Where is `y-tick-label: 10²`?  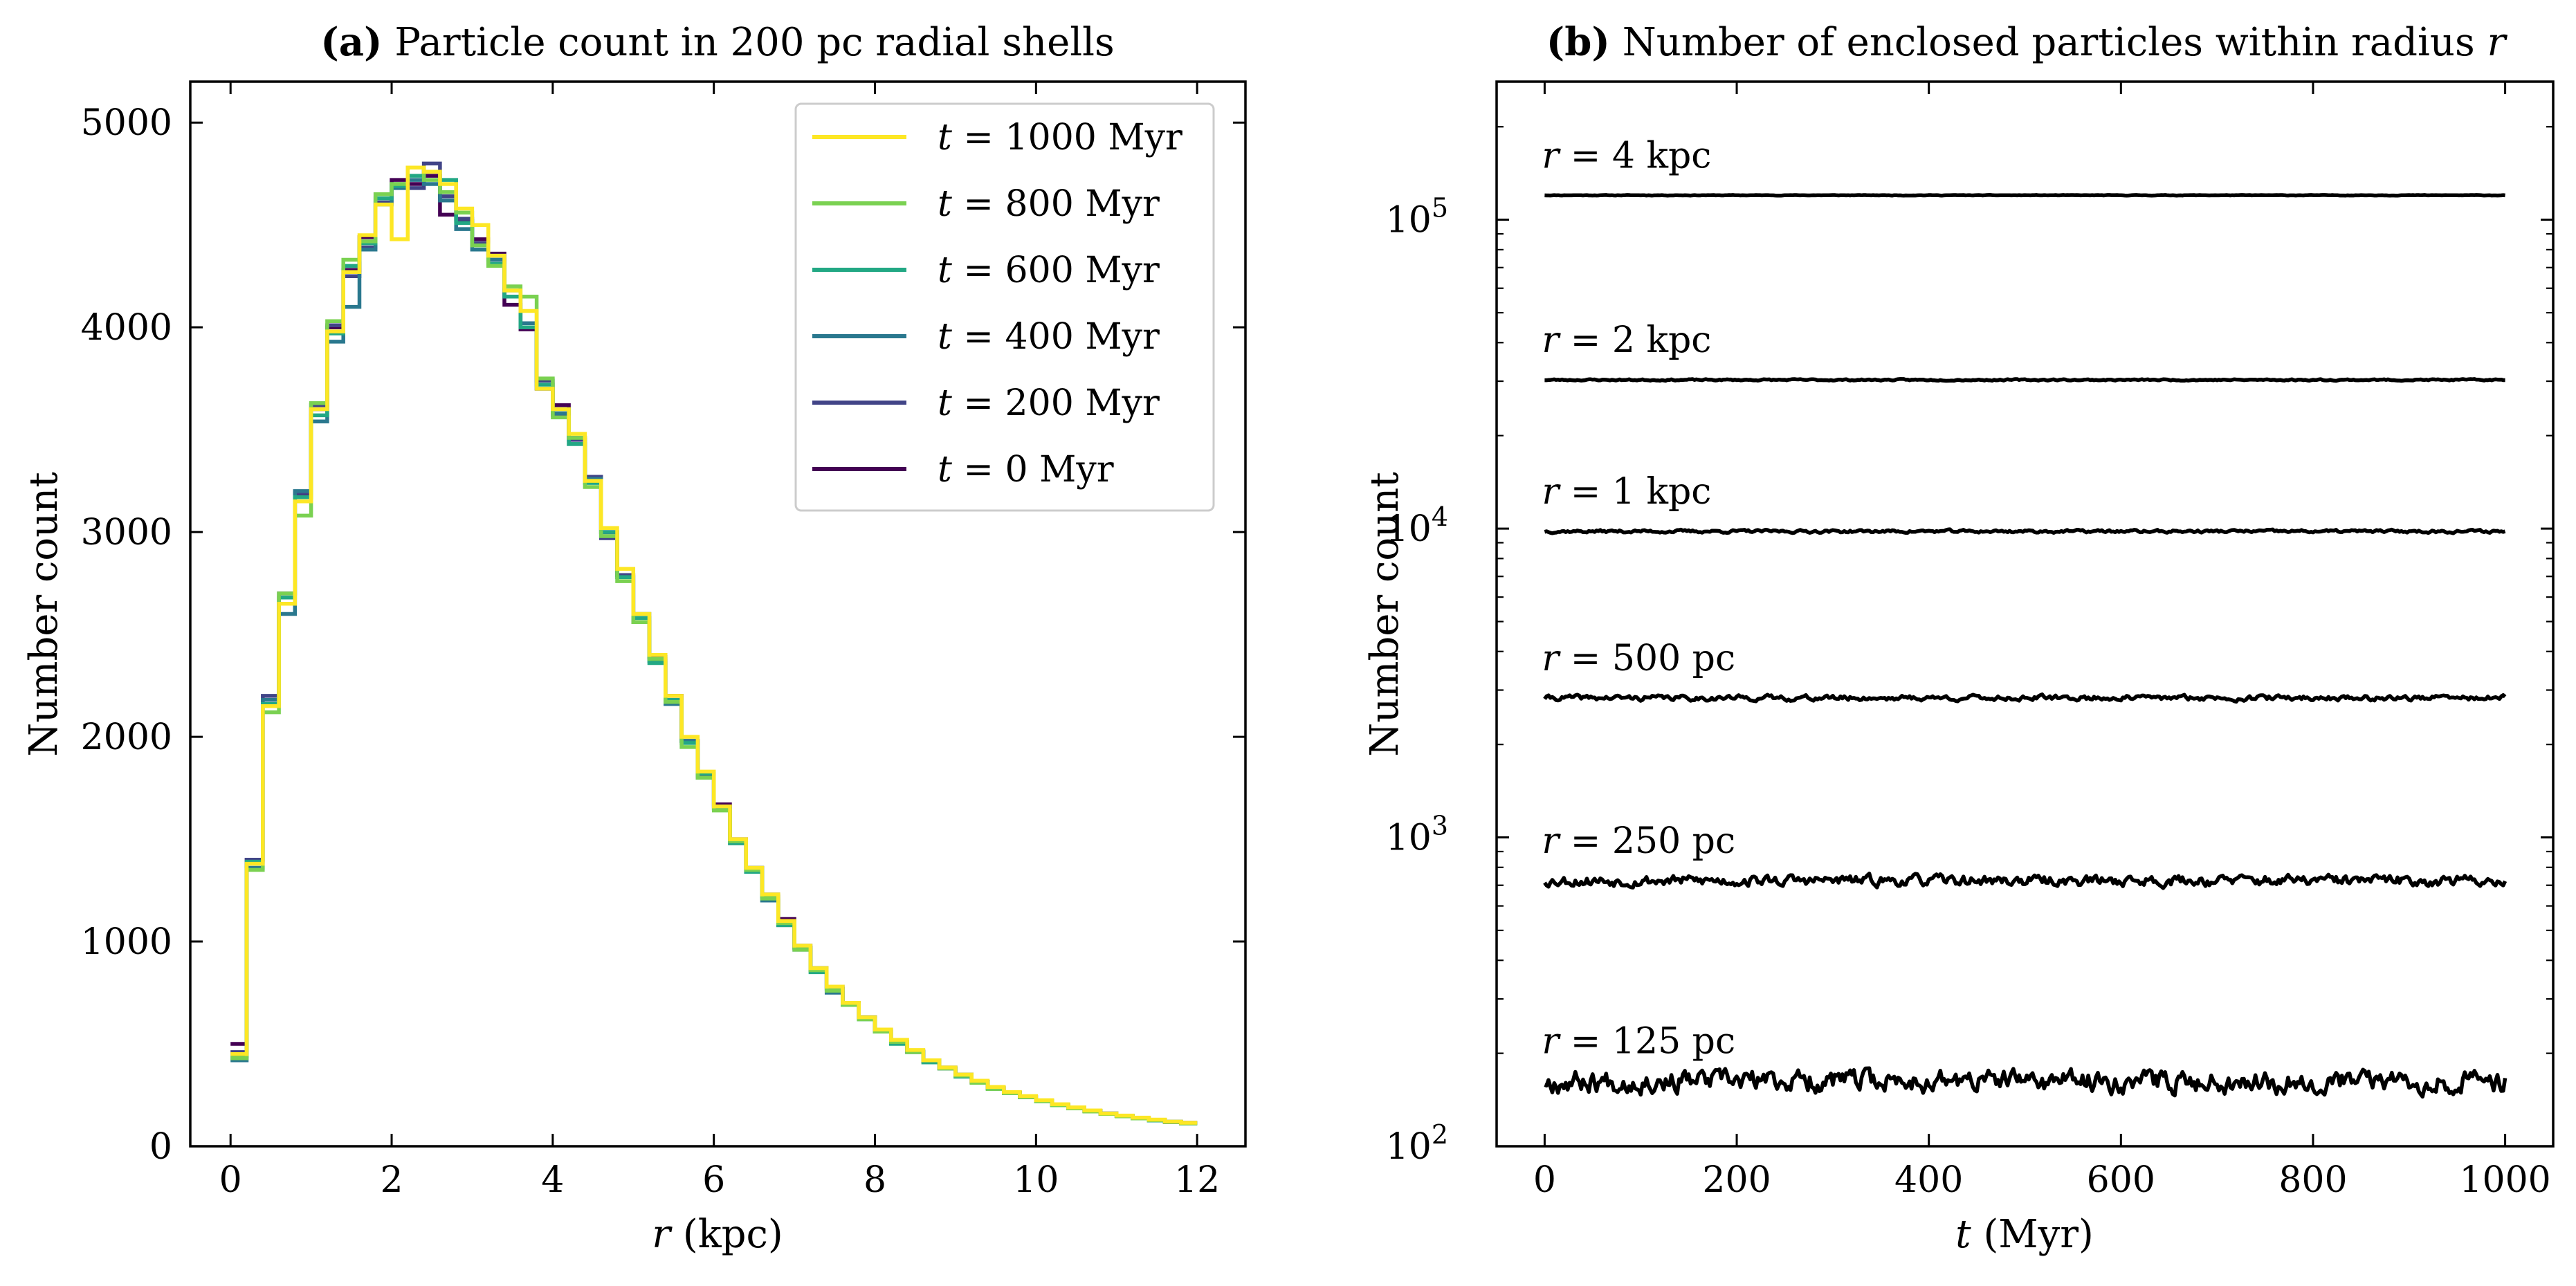 y-tick-label: 10² is located at coordinates (1417, 1143).